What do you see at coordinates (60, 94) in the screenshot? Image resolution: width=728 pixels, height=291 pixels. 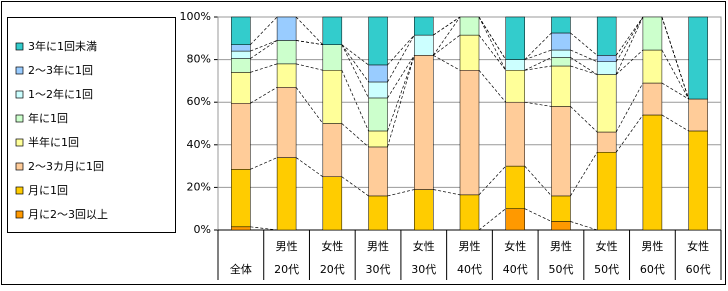 I see `legend-label: 1～2年に1回` at bounding box center [60, 94].